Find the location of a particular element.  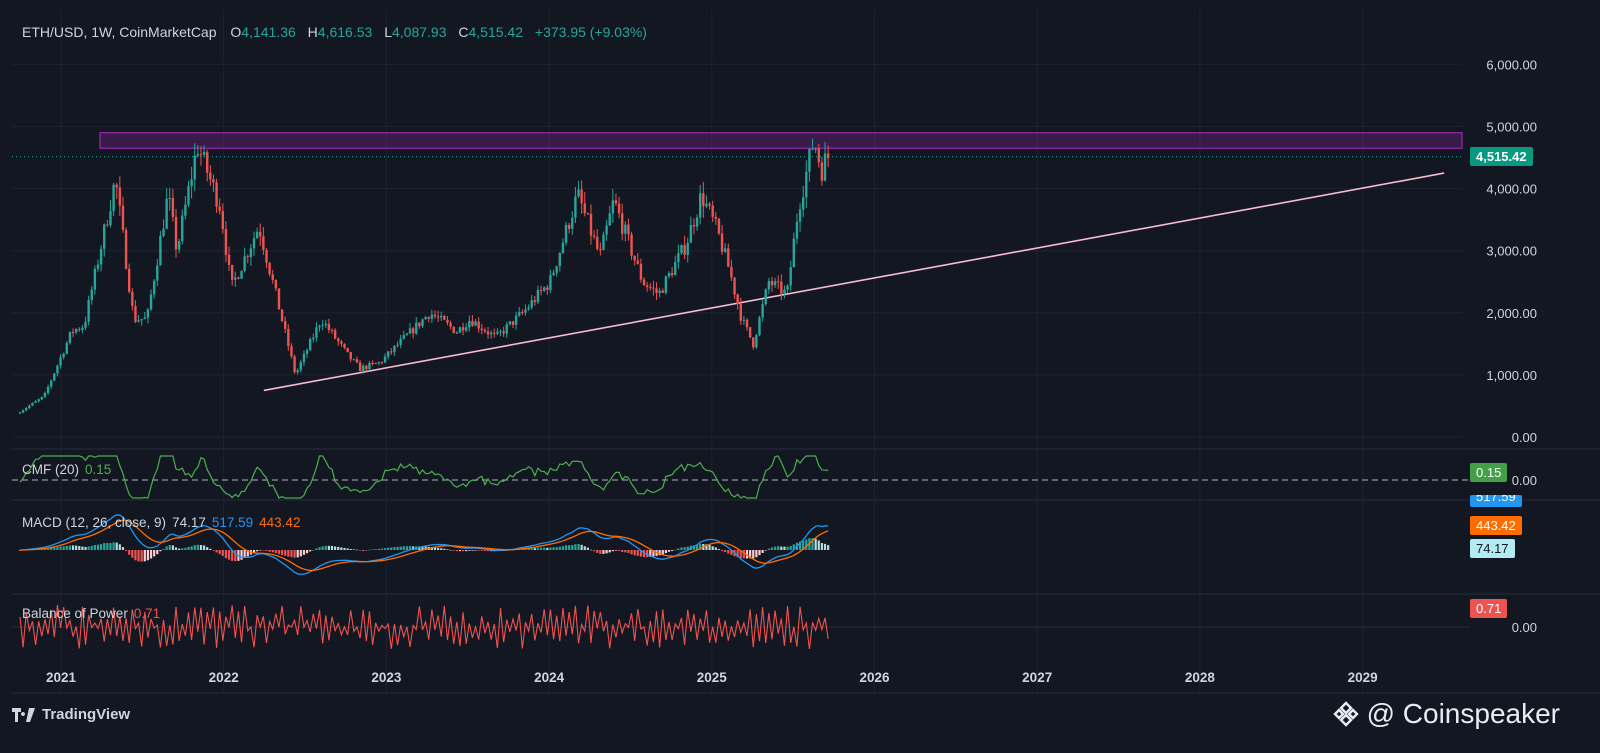

signal-line is located at coordinates (424, 545).